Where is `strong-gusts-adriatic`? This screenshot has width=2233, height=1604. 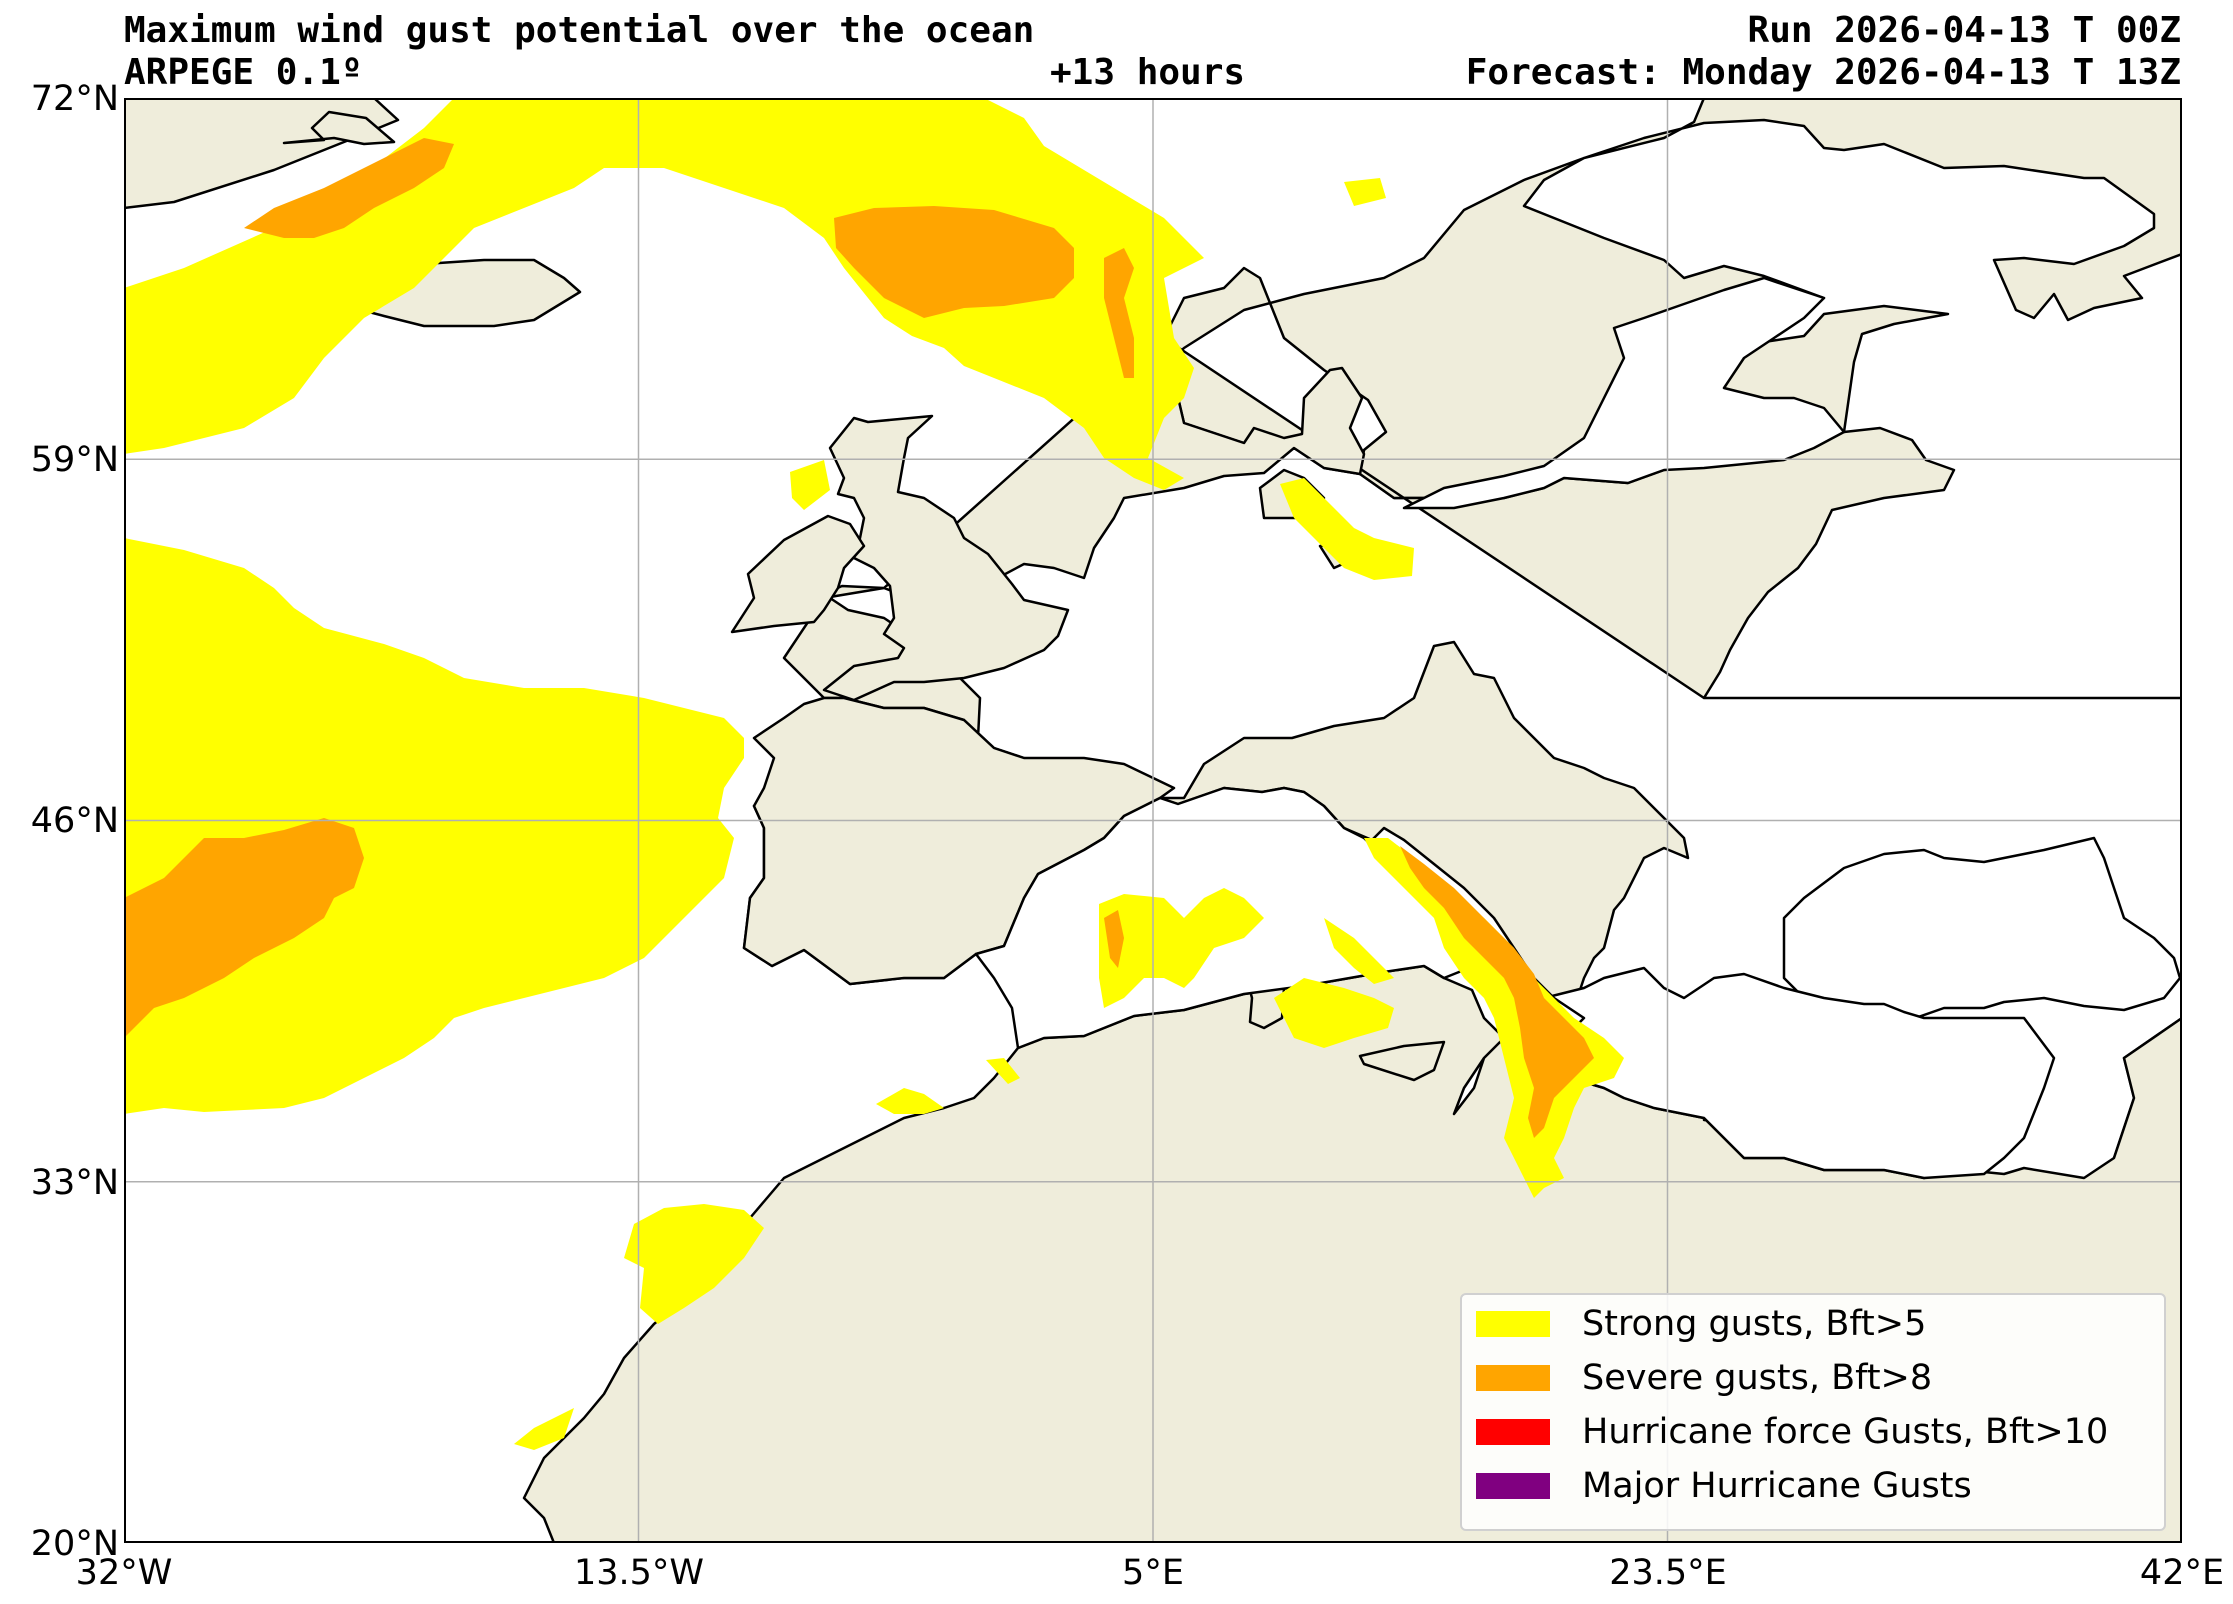
strong-gusts-adriatic is located at coordinates (1494, 1018).